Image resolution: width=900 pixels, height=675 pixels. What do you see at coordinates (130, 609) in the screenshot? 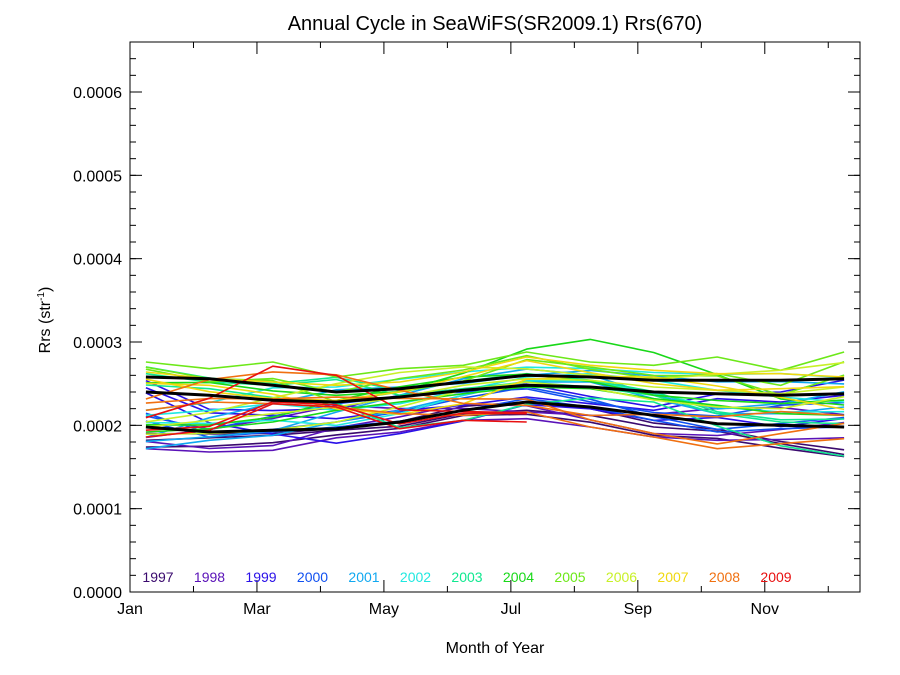
I see `x-tick-label: Jan` at bounding box center [130, 609].